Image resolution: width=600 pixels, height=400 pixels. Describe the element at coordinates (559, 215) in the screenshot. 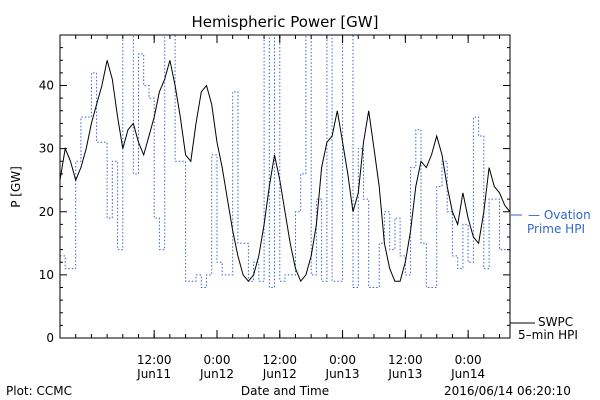

I see `legend-ovation-line1: — Ovation` at that location.